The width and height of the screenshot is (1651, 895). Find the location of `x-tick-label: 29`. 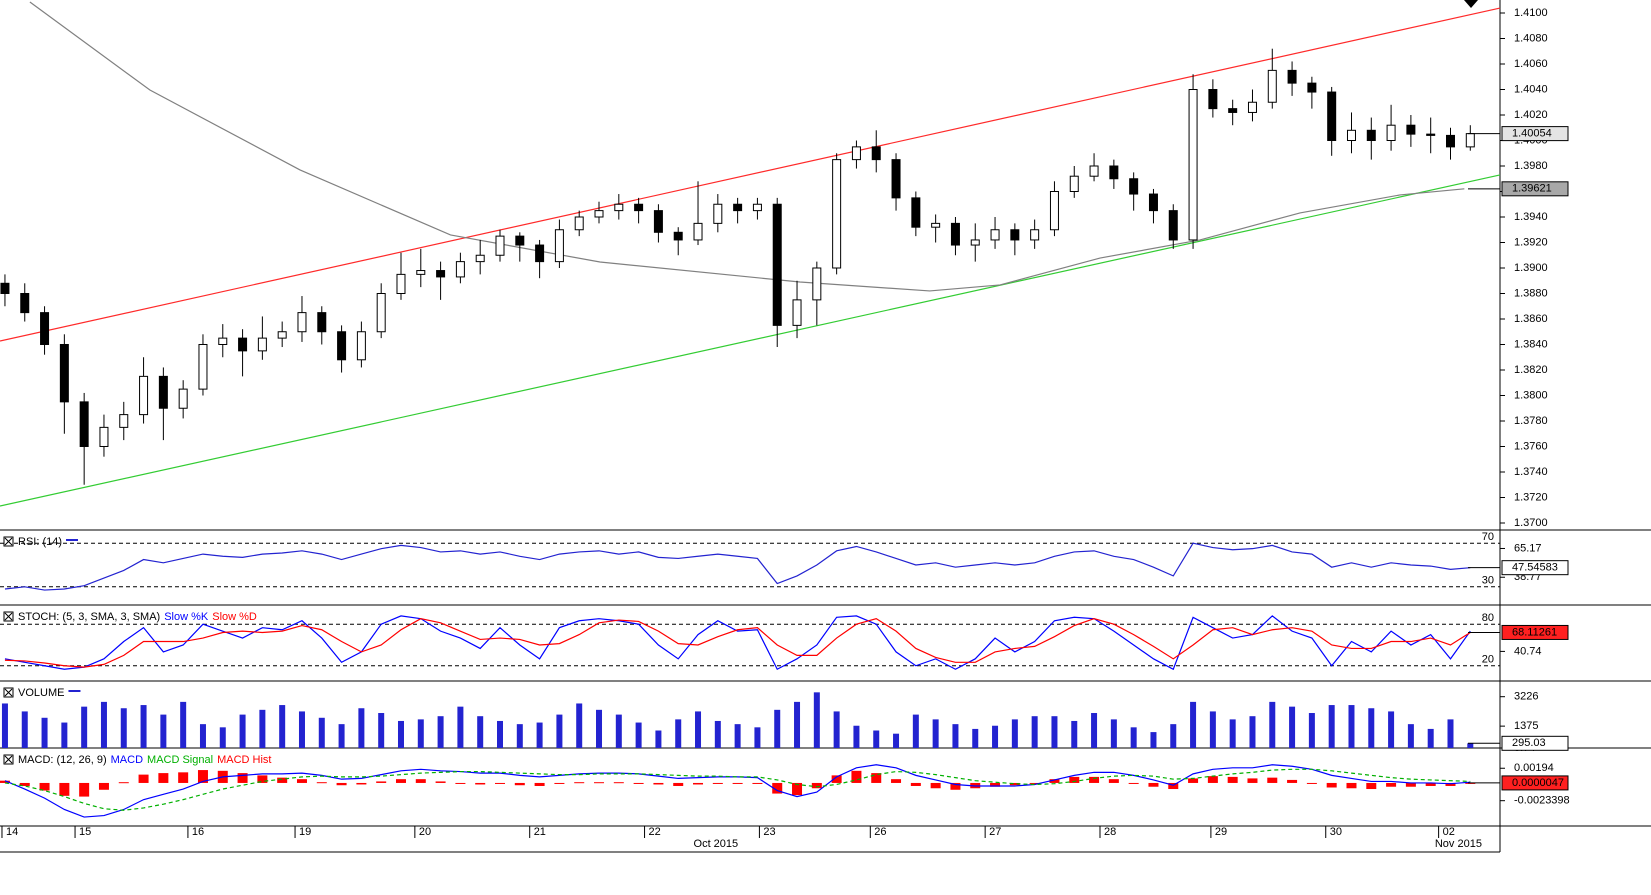

x-tick-label: 29 is located at coordinates (1221, 832).